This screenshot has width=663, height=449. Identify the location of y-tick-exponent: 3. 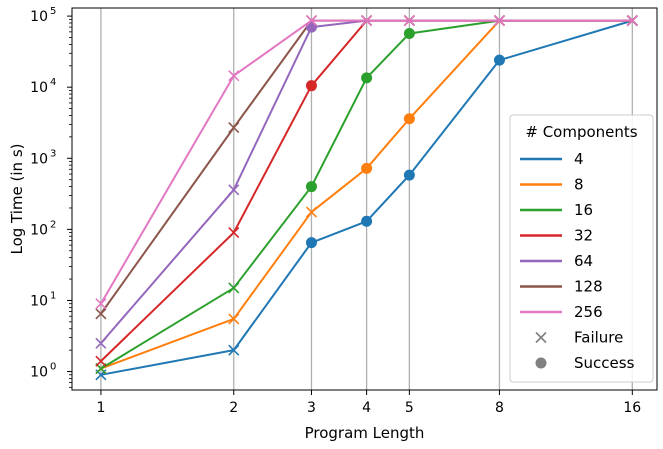
(53, 153).